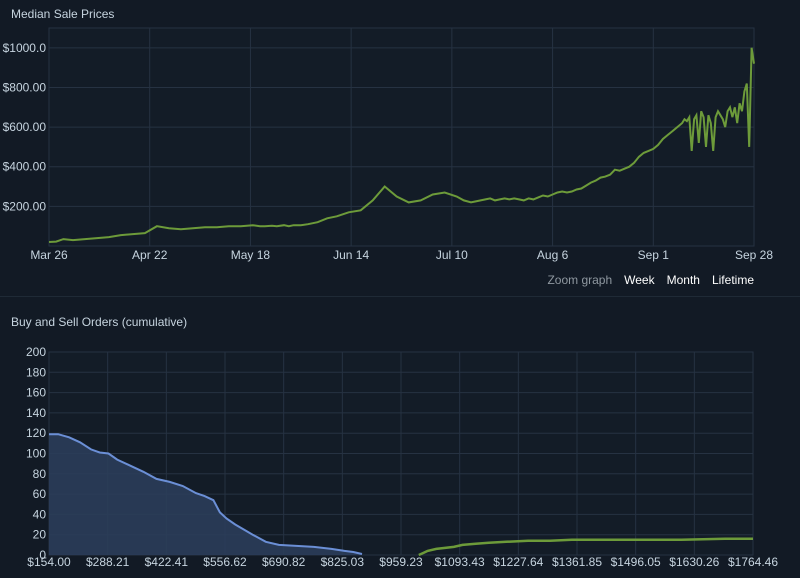 The height and width of the screenshot is (578, 800). What do you see at coordinates (251, 255) in the screenshot?
I see `x-tick-label: May 18` at bounding box center [251, 255].